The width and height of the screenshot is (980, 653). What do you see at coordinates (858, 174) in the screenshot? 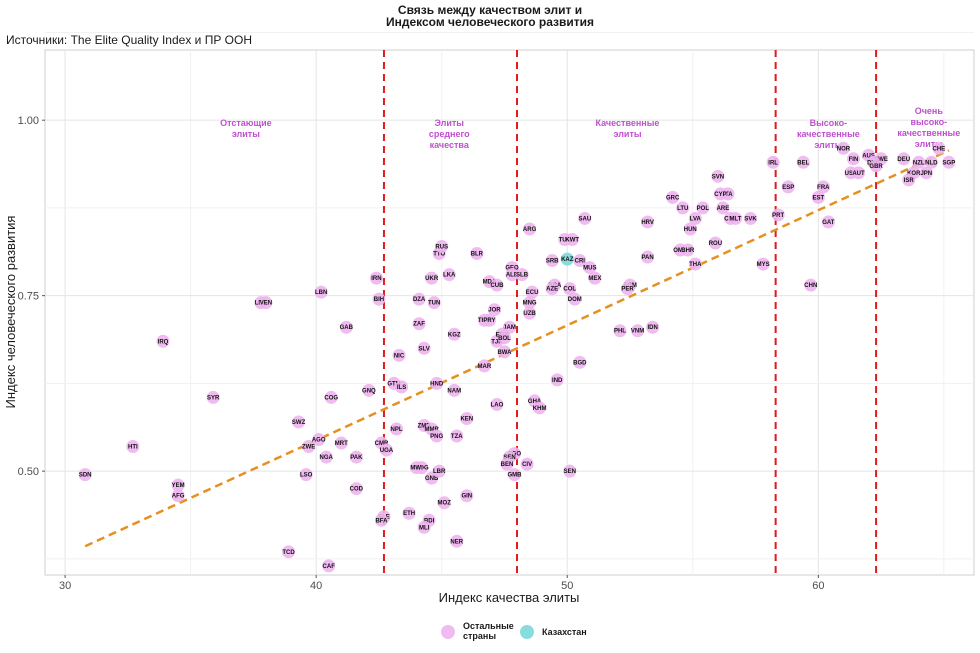
I see `data-point-label: AUT` at bounding box center [858, 174].